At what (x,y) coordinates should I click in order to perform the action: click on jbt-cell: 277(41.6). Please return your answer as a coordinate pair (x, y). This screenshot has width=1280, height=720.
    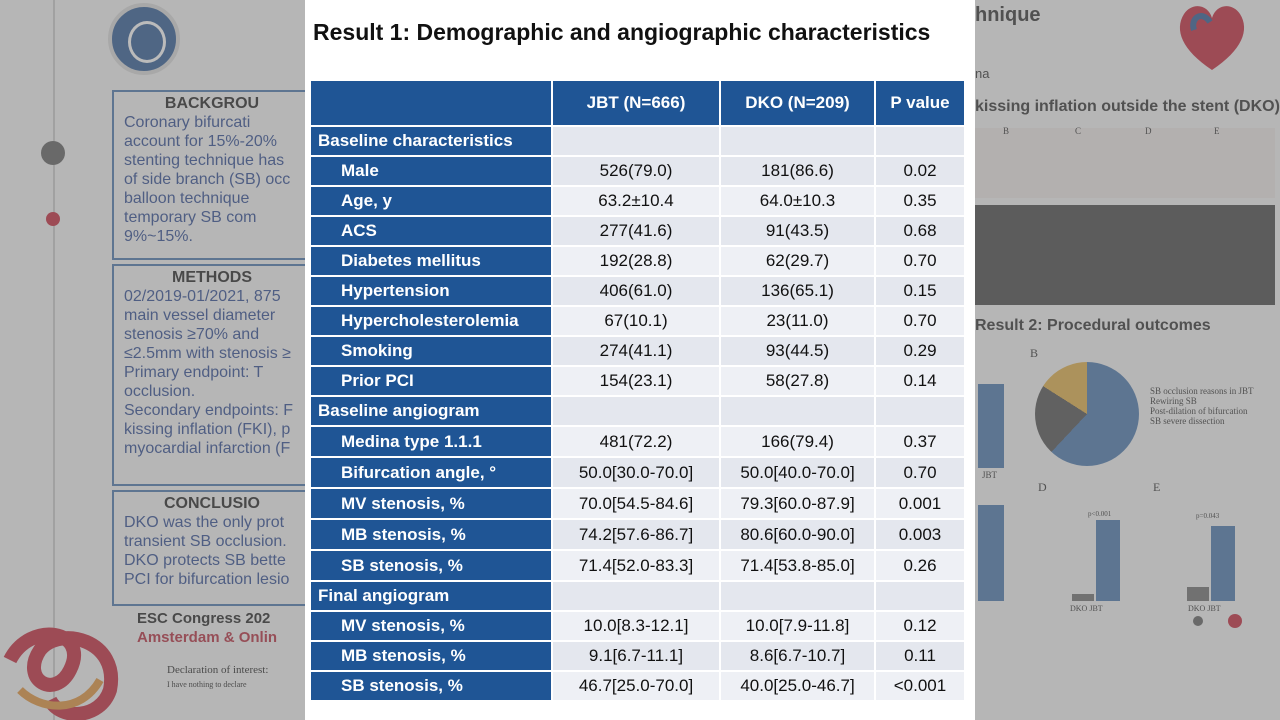
    Looking at the image, I should click on (636, 231).